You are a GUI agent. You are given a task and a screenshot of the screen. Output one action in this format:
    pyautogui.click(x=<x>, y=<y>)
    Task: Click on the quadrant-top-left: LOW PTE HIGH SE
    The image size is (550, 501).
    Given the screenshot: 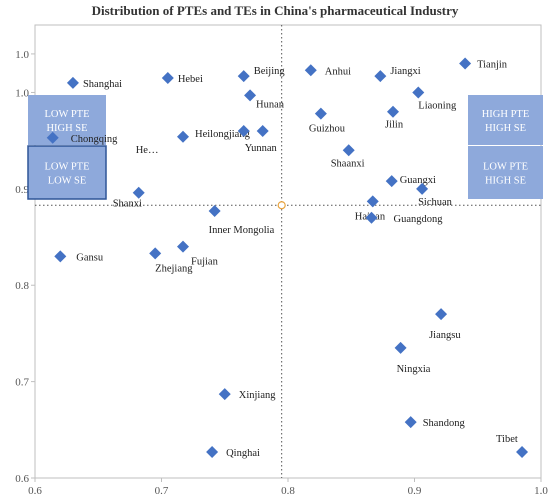 What is the action you would take?
    pyautogui.click(x=67, y=120)
    